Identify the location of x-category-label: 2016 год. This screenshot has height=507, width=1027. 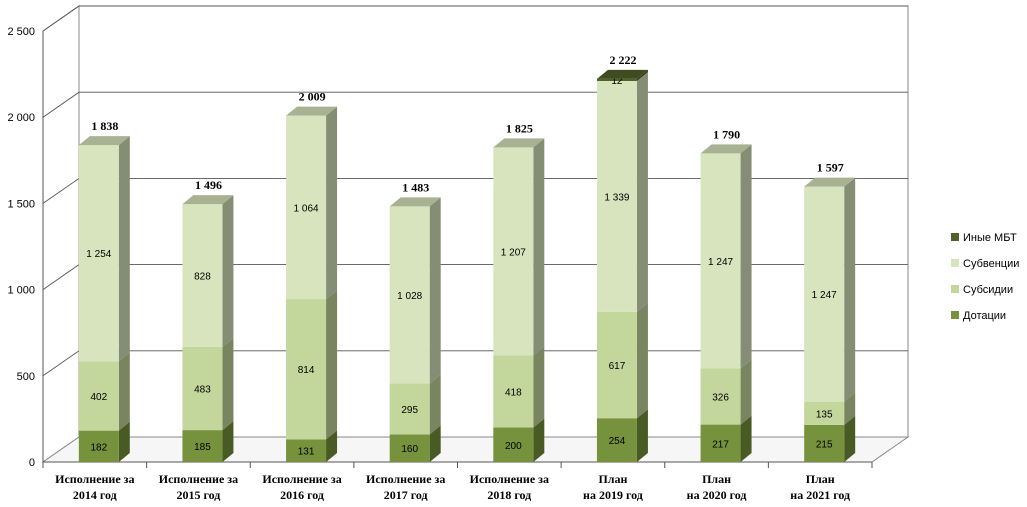
(302, 495).